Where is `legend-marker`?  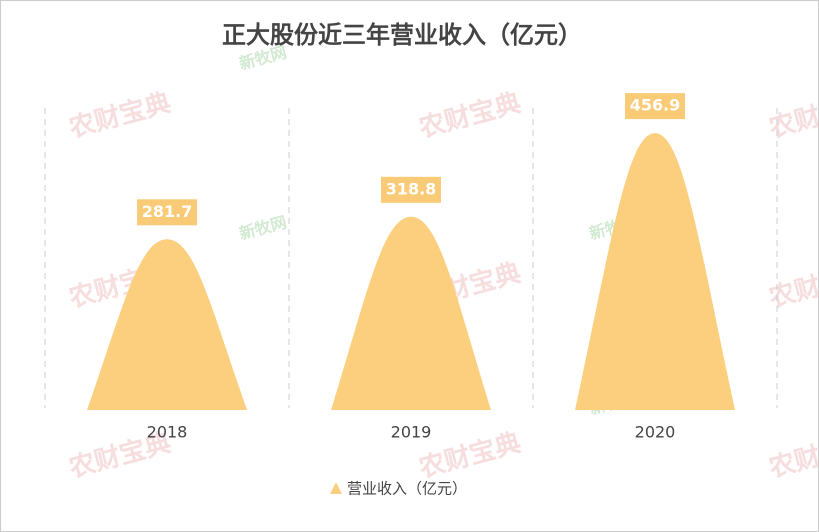 legend-marker is located at coordinates (336, 488).